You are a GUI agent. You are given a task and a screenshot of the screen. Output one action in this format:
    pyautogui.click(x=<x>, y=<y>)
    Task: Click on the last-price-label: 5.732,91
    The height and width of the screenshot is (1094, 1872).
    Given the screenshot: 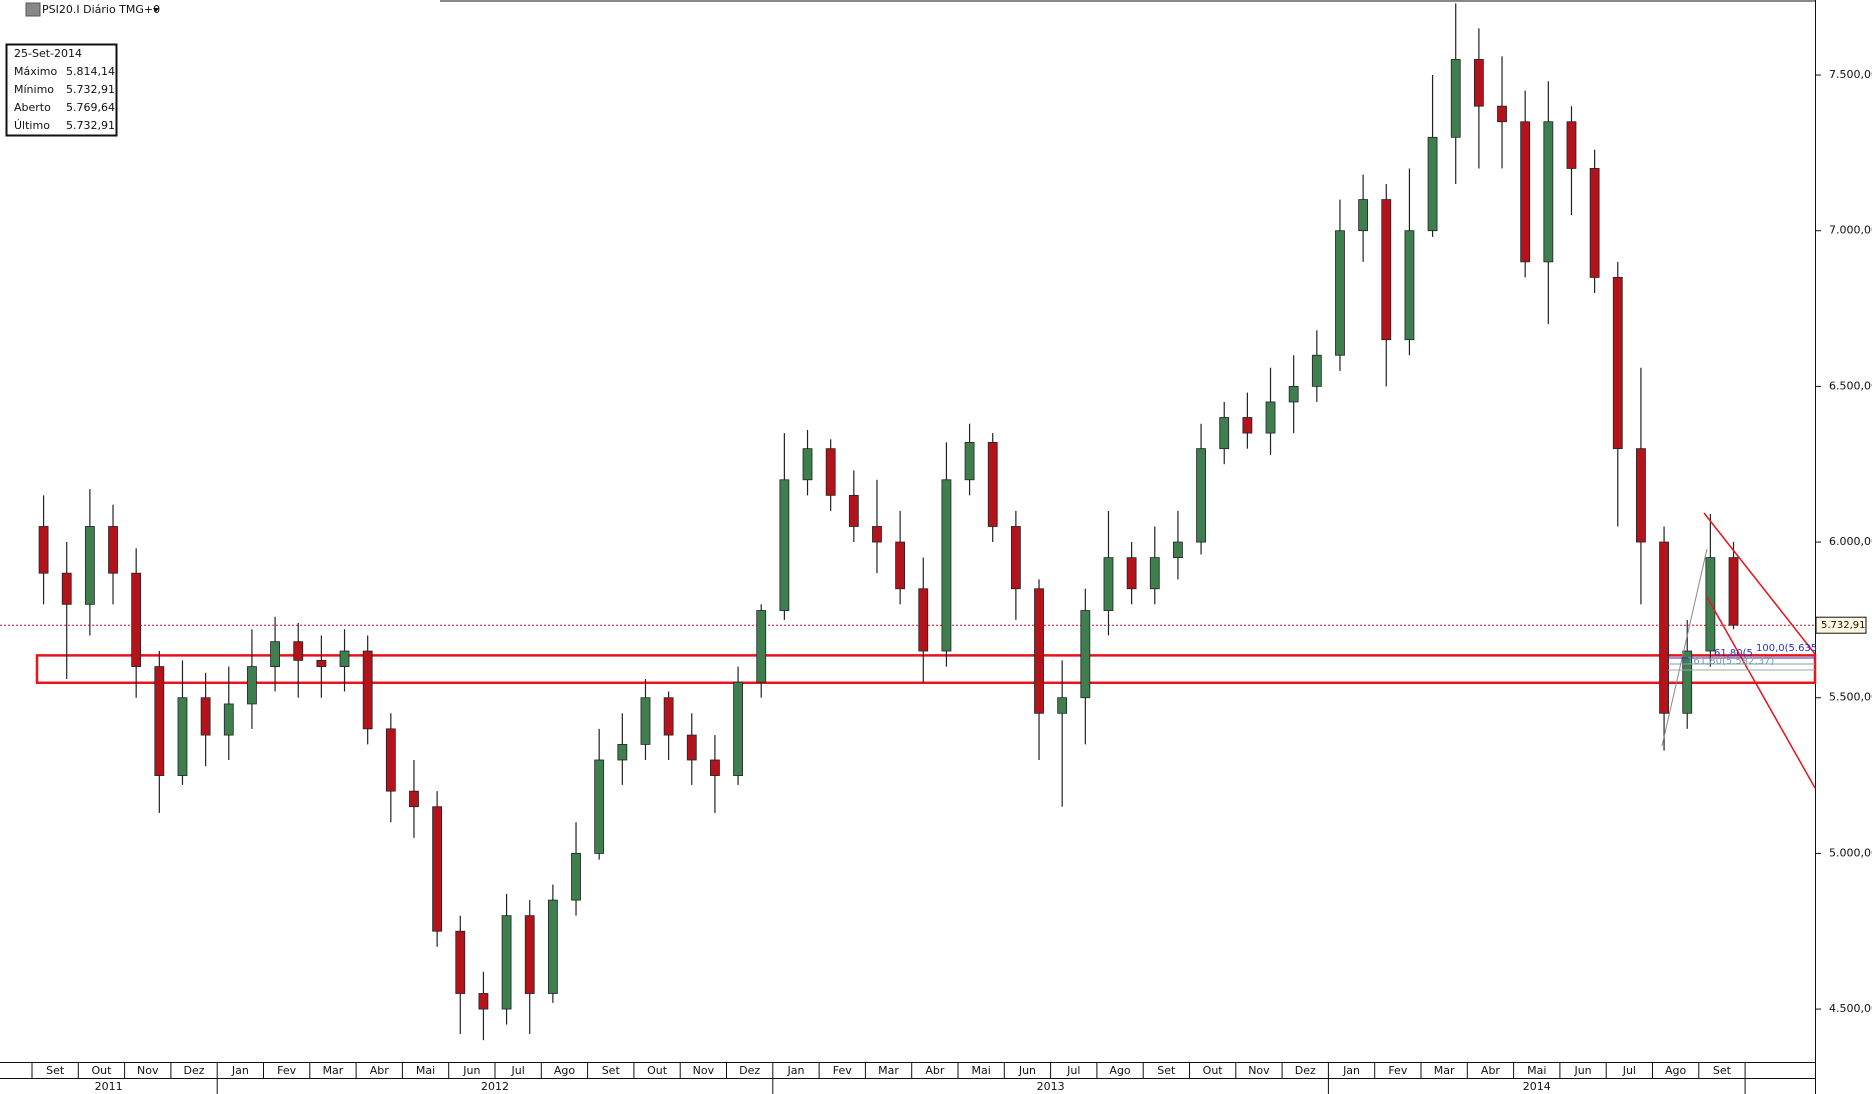 What is the action you would take?
    pyautogui.click(x=1843, y=625)
    